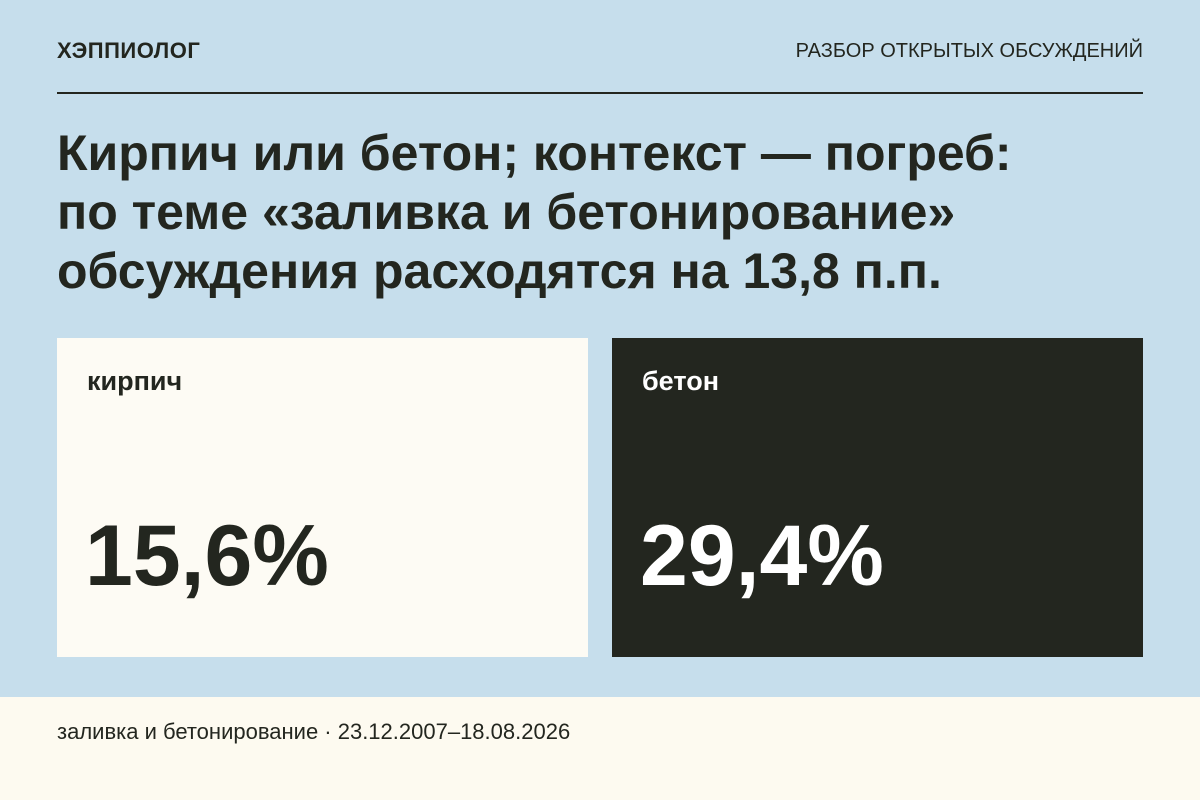 The width and height of the screenshot is (1200, 800). What do you see at coordinates (499, 271) in the screenshot?
I see `headline-line: обсуждения расходятся на 13,8 п.п.` at bounding box center [499, 271].